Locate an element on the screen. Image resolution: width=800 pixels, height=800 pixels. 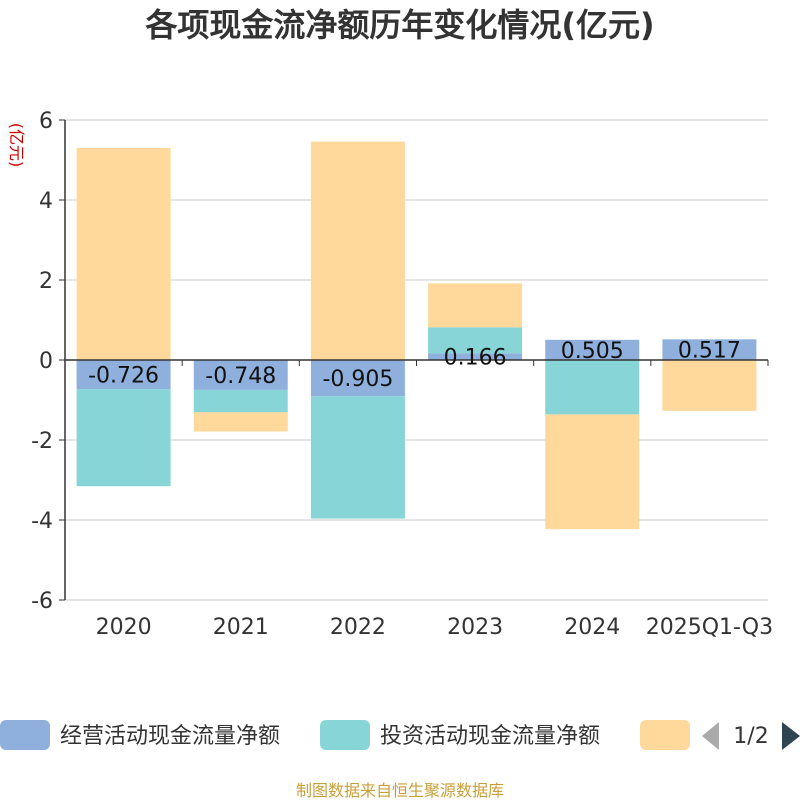
y-tick-label: -6 is located at coordinates (42, 601).